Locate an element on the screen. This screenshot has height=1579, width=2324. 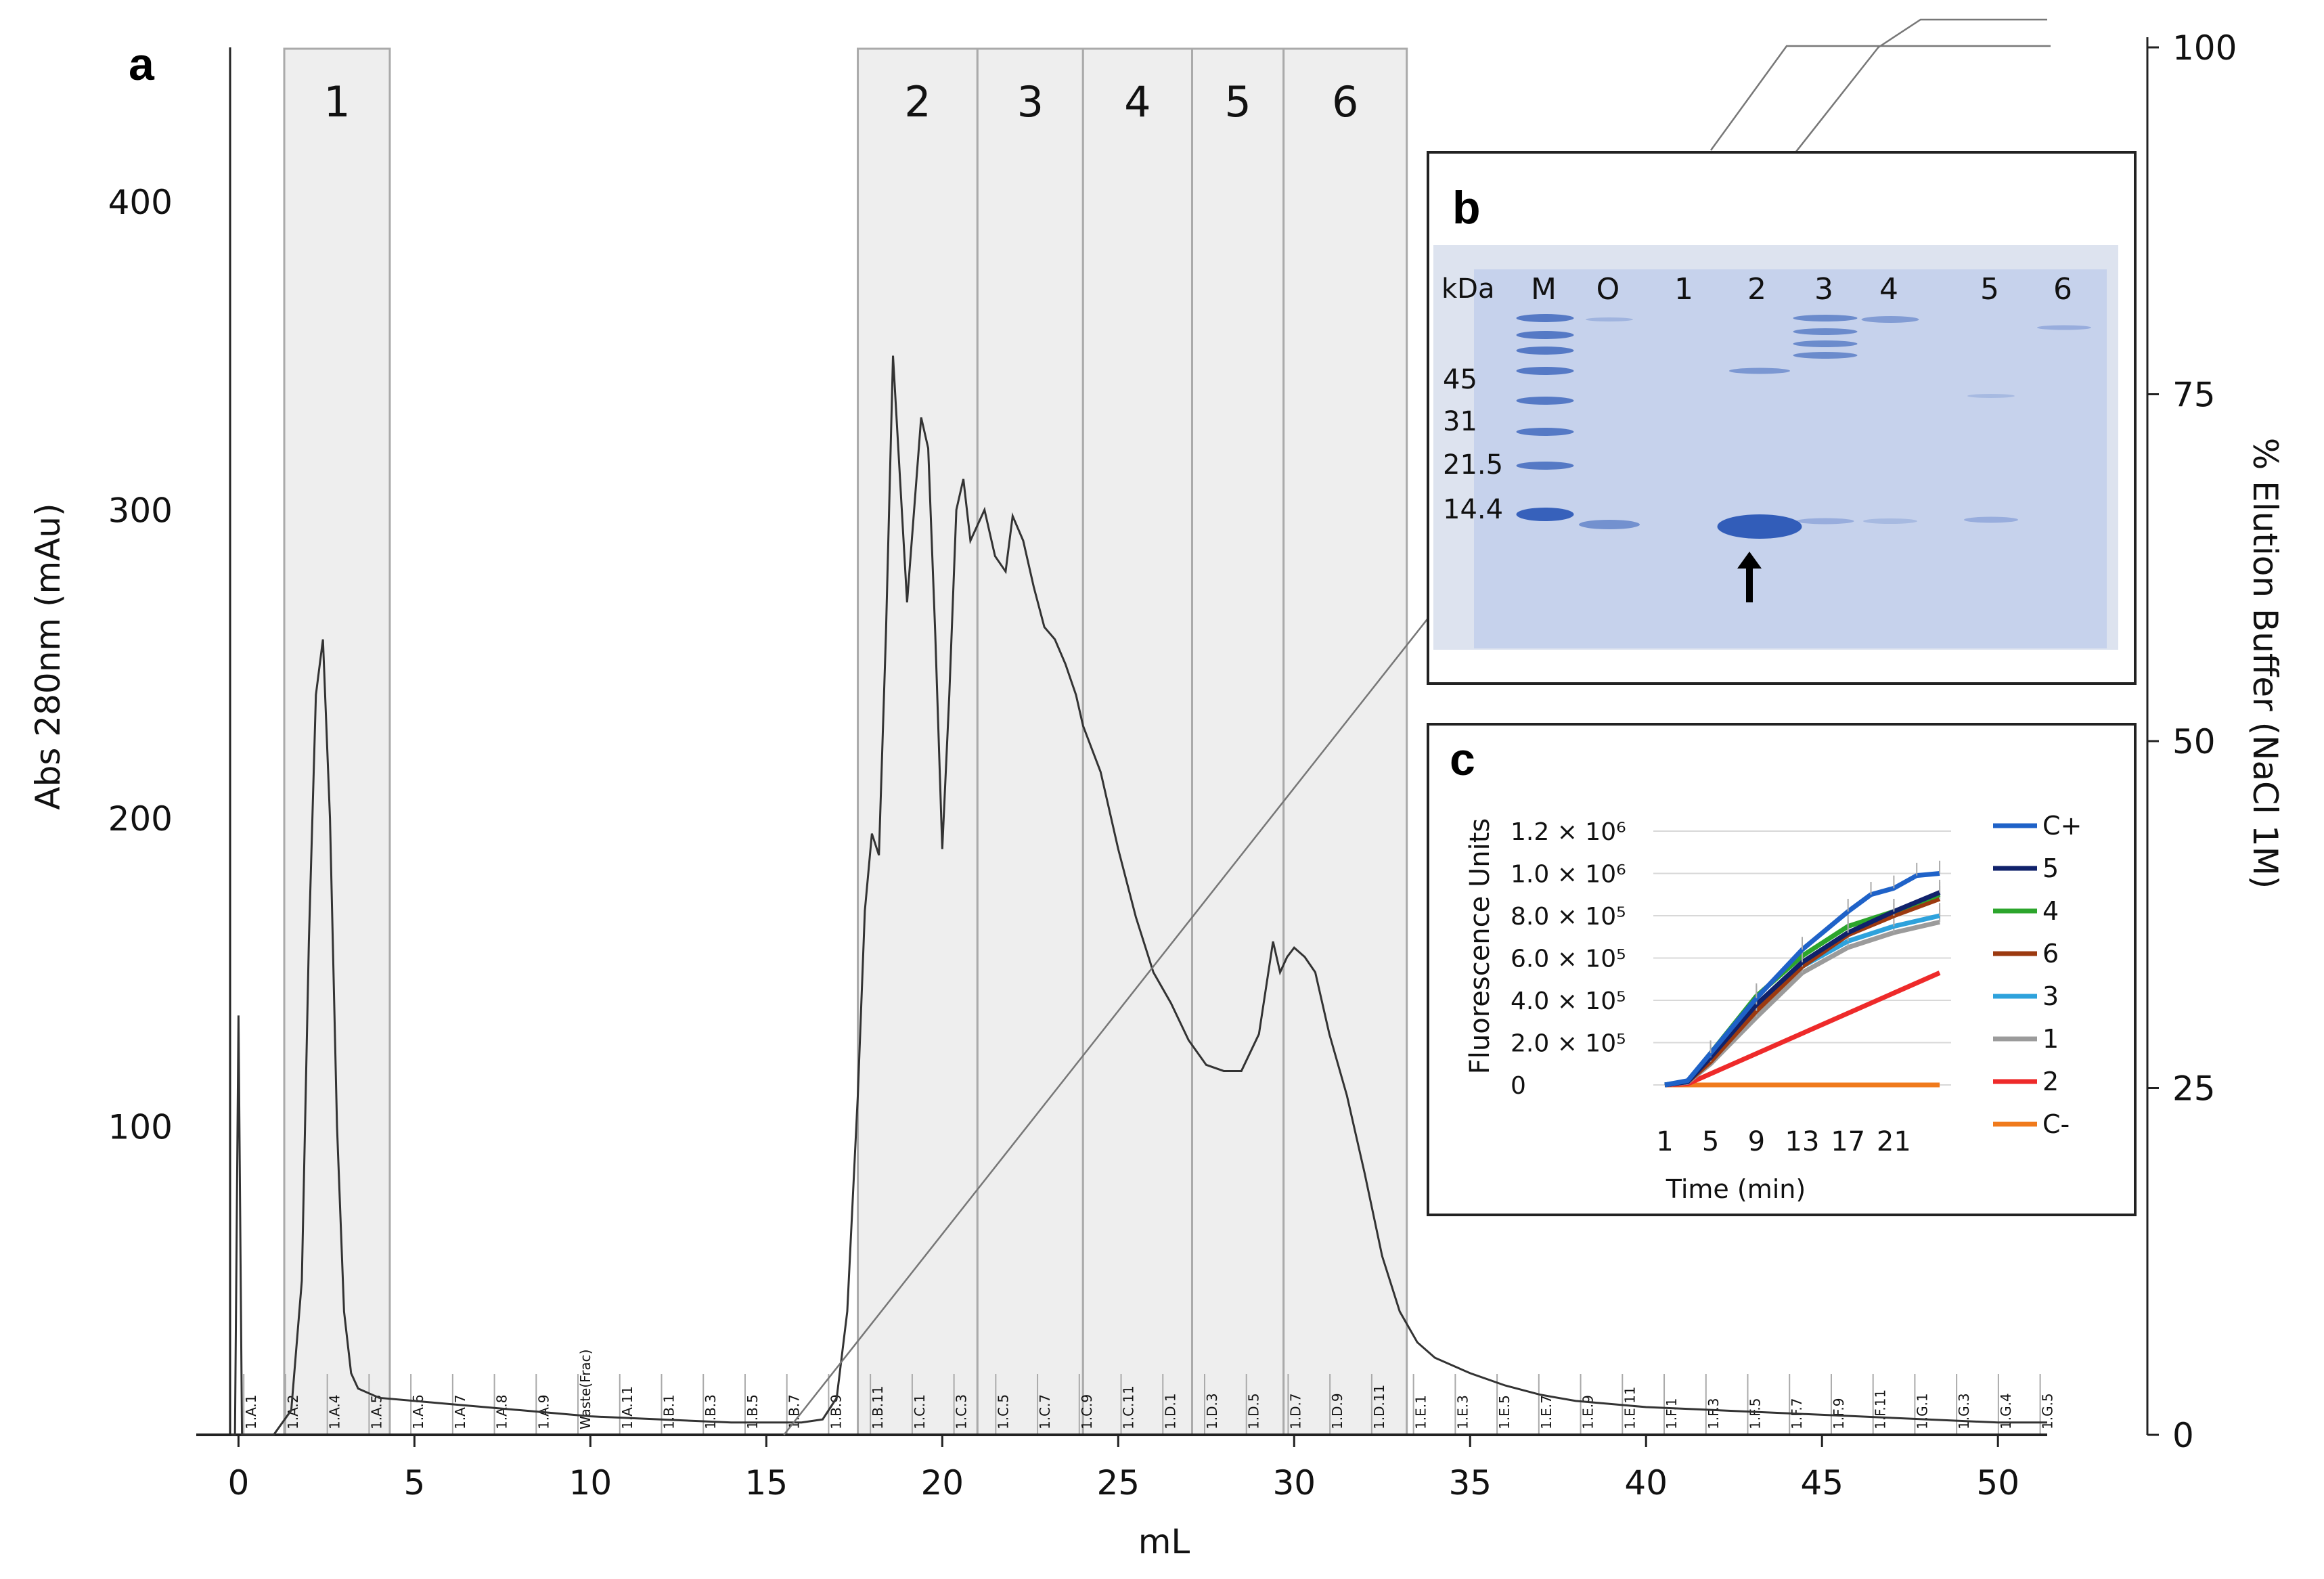
tube-label: 1.B.1 is located at coordinates (669, 1411).